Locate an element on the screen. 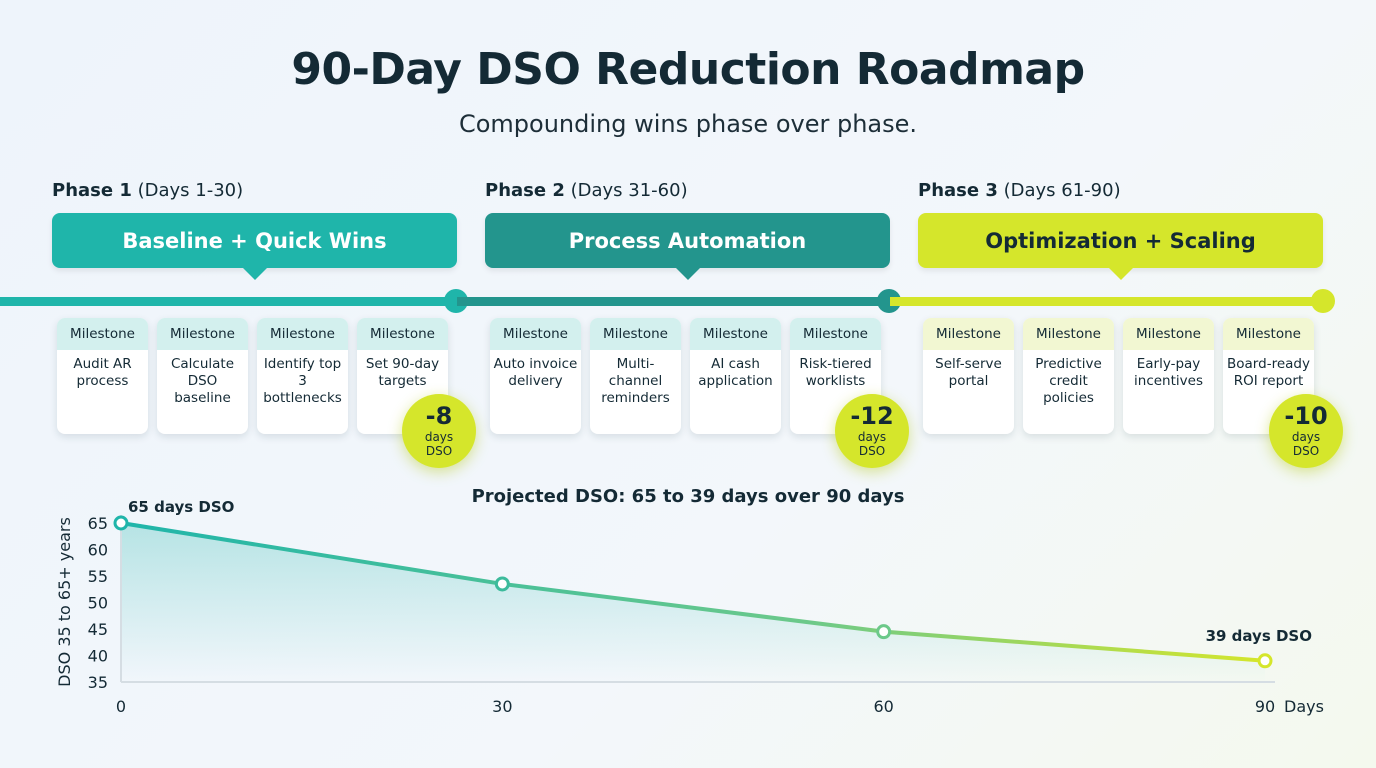  y-tick-label: 60 is located at coordinates (98, 550).